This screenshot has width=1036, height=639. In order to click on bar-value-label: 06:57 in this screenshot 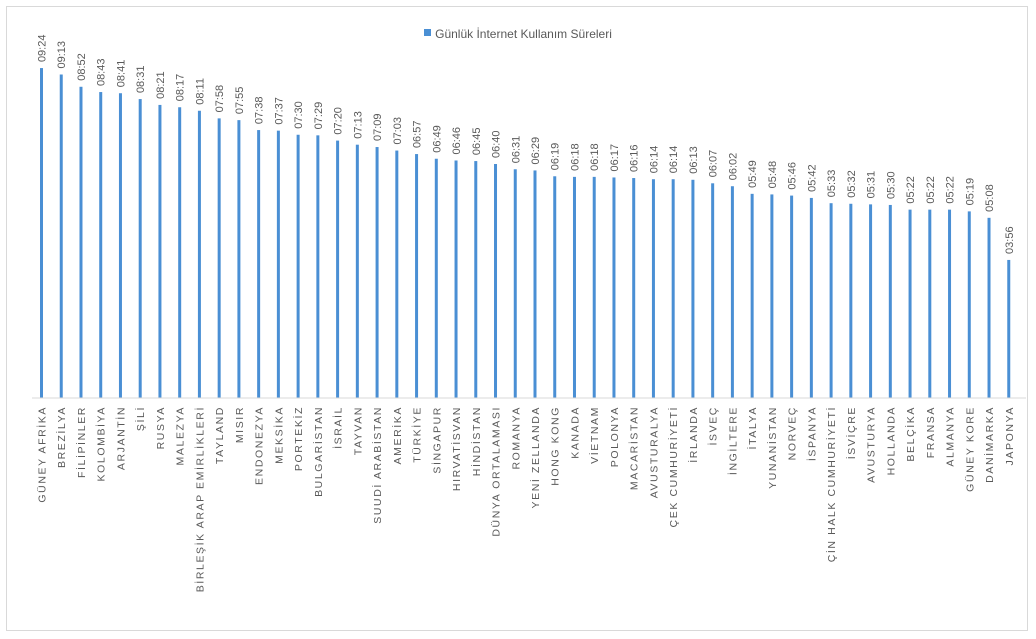, I will do `click(418, 135)`.